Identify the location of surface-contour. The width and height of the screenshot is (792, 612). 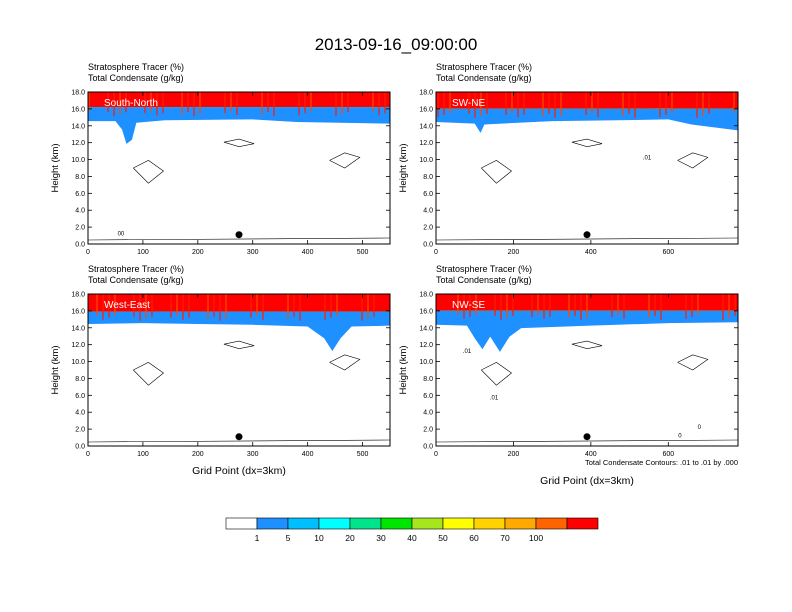
(239, 239).